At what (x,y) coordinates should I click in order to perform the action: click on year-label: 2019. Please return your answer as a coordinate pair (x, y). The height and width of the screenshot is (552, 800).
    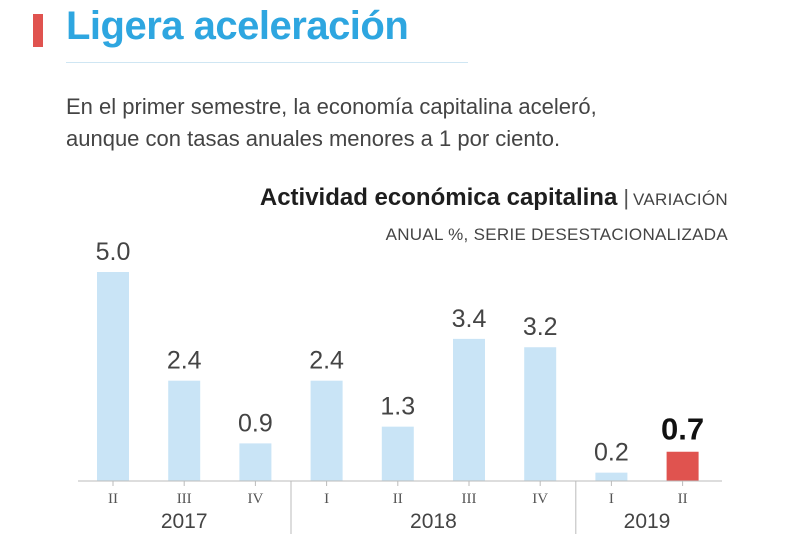
    Looking at the image, I should click on (647, 521).